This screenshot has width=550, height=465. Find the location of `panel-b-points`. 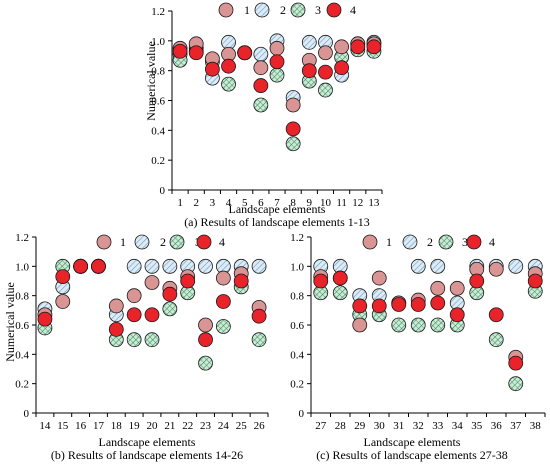

panel-b-points is located at coordinates (152, 314).